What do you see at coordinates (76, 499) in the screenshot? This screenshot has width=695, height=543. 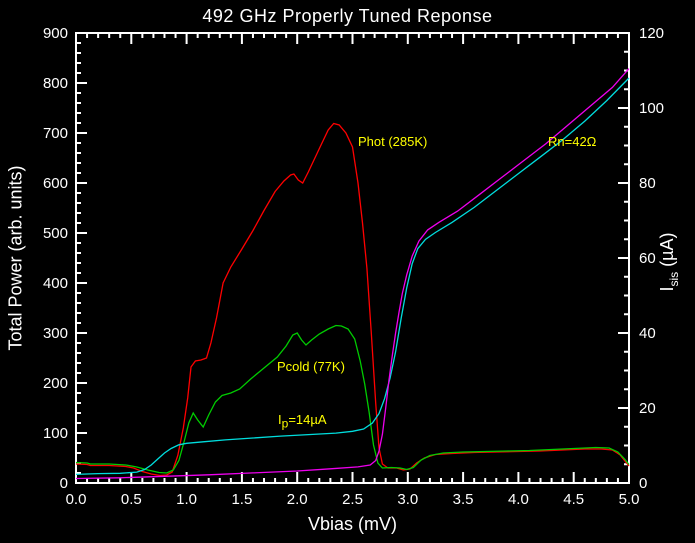 I see `tick-label: 0.0` at bounding box center [76, 499].